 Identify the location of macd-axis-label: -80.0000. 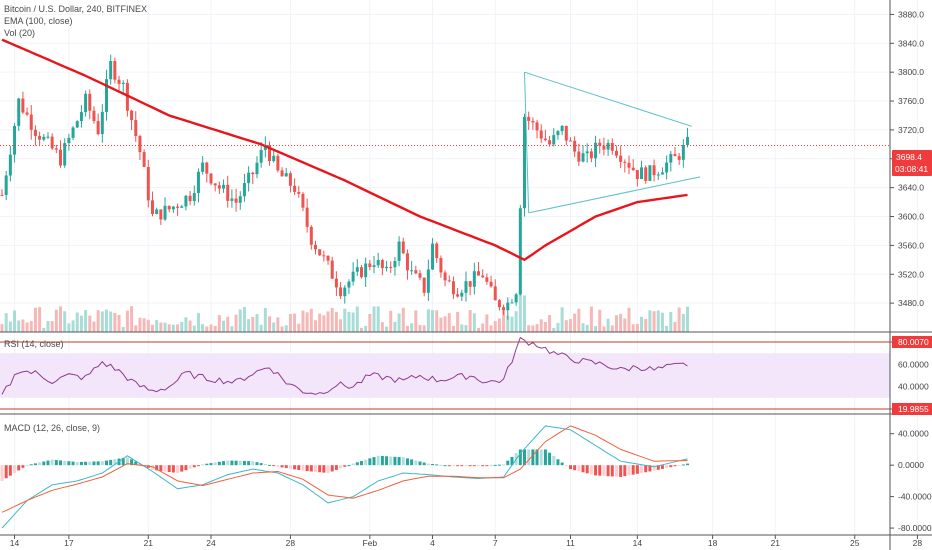
(915, 528).